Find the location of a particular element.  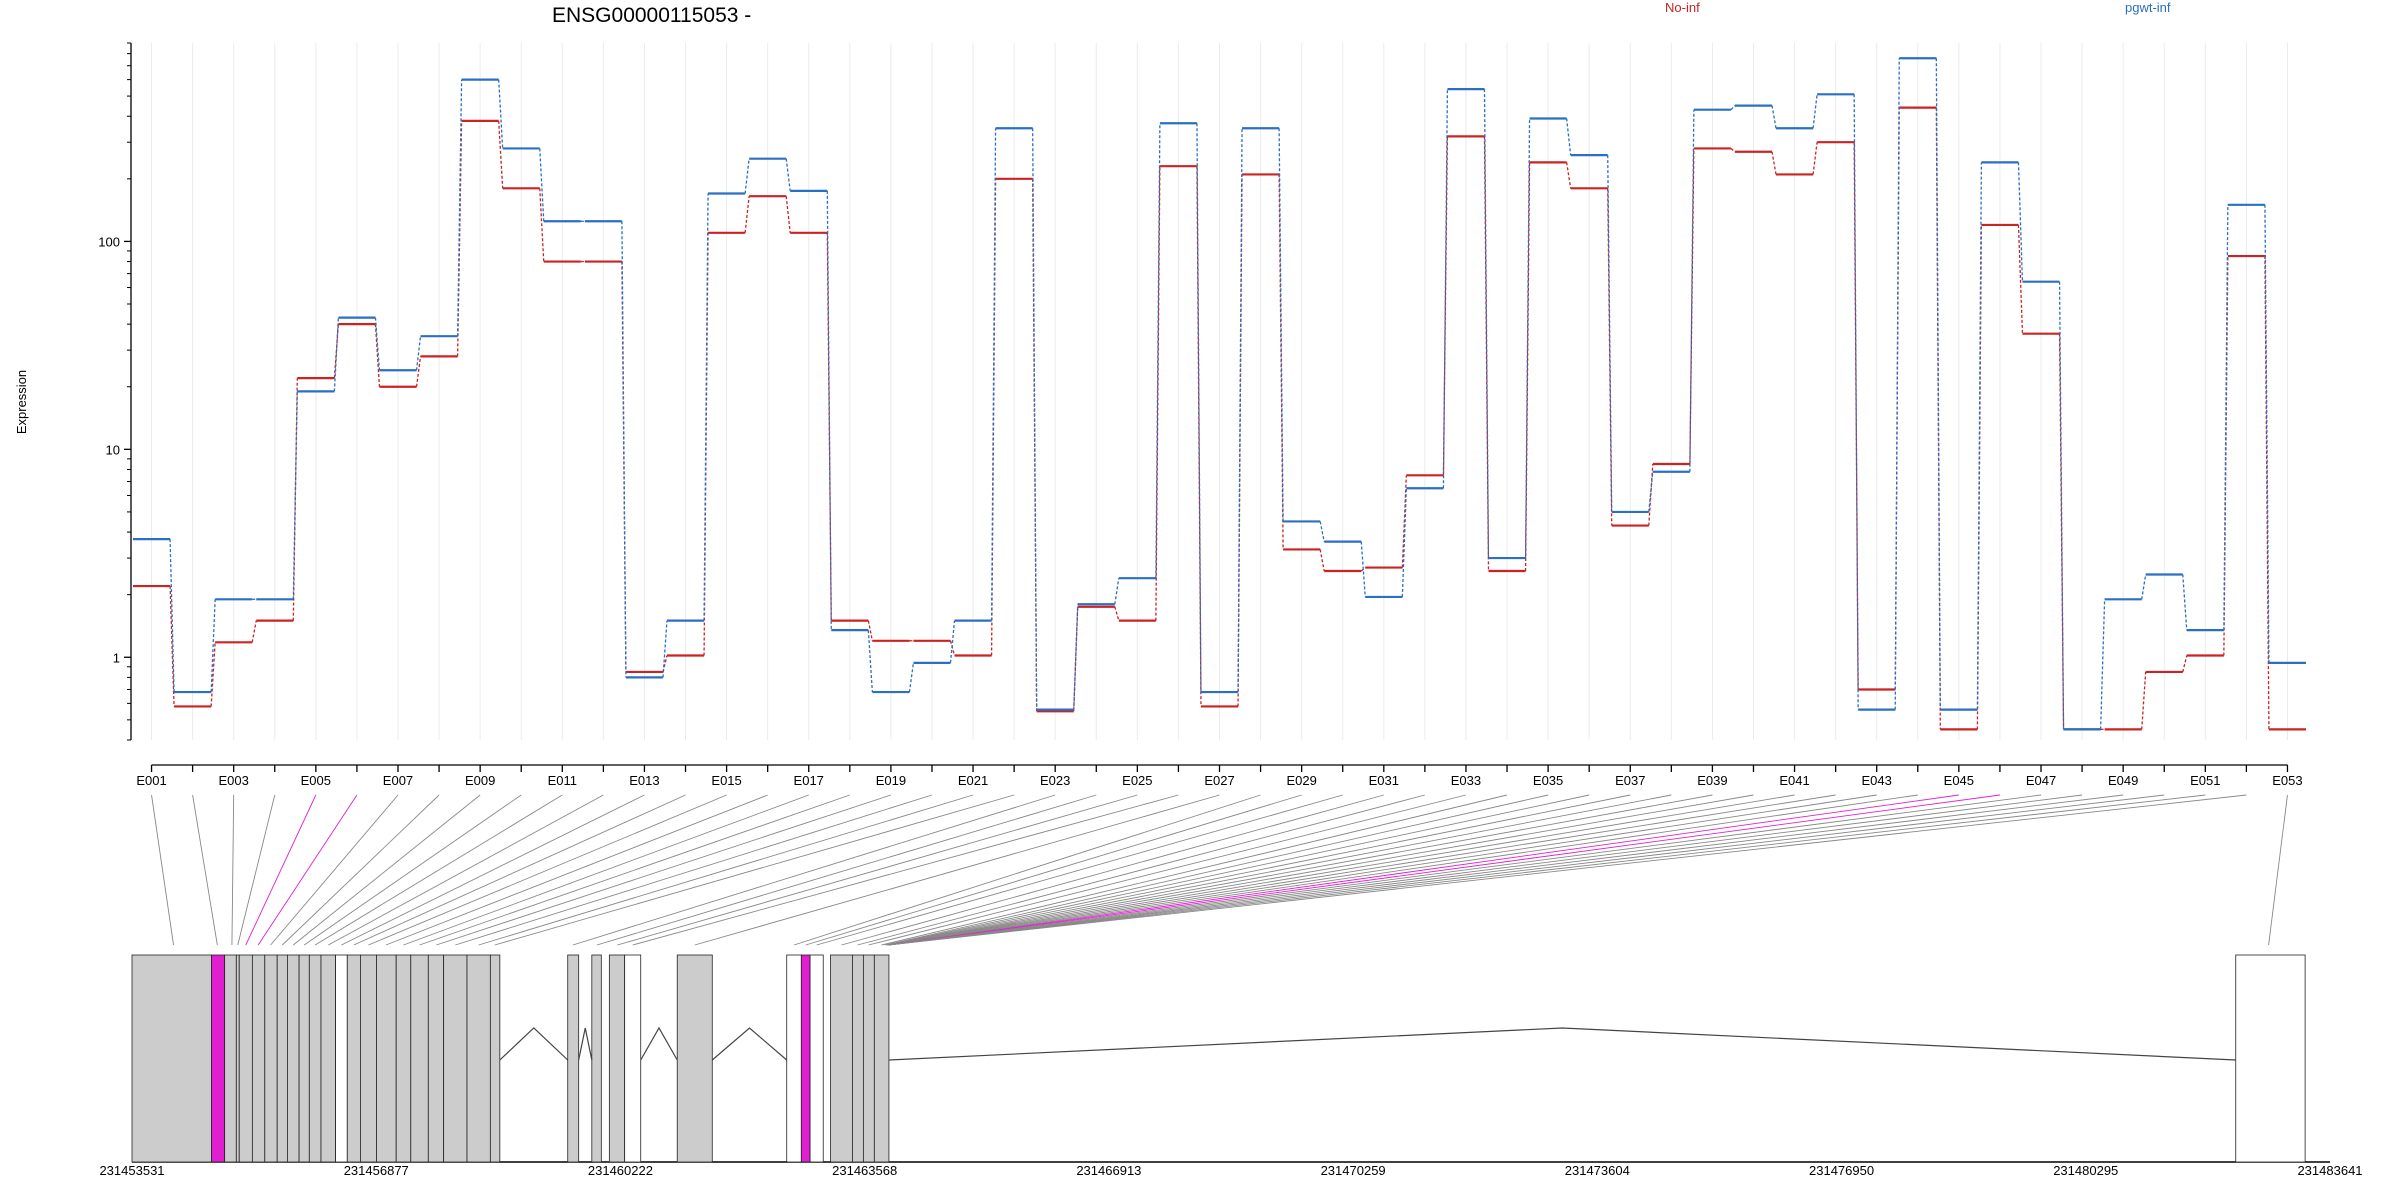

x-tick-label: E017 is located at coordinates (809, 780).